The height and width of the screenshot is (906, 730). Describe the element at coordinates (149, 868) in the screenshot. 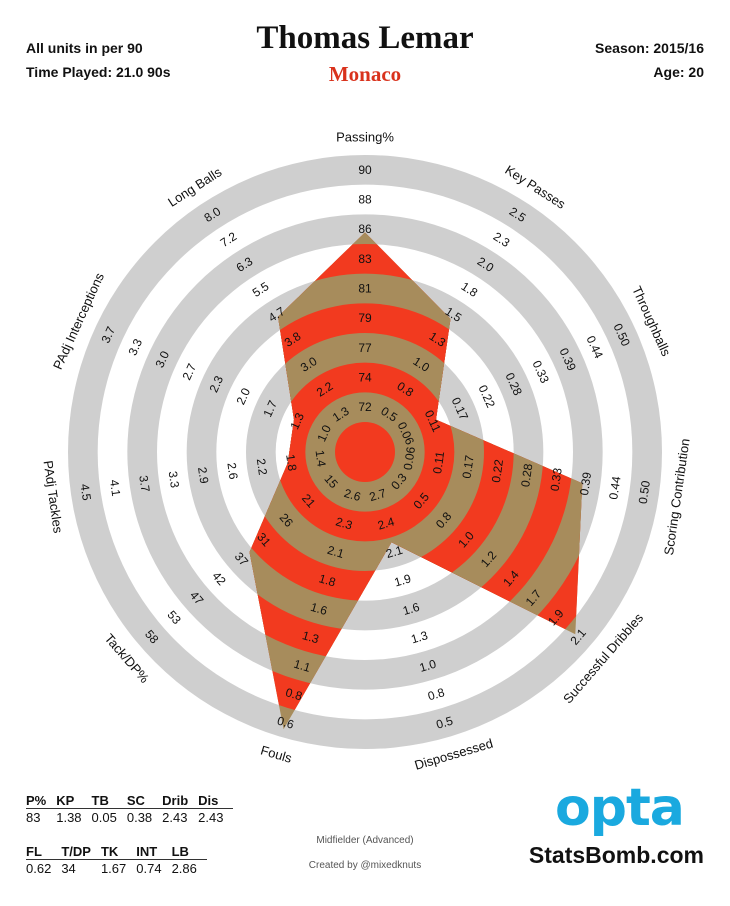

I see `stat-value: 0.74` at that location.